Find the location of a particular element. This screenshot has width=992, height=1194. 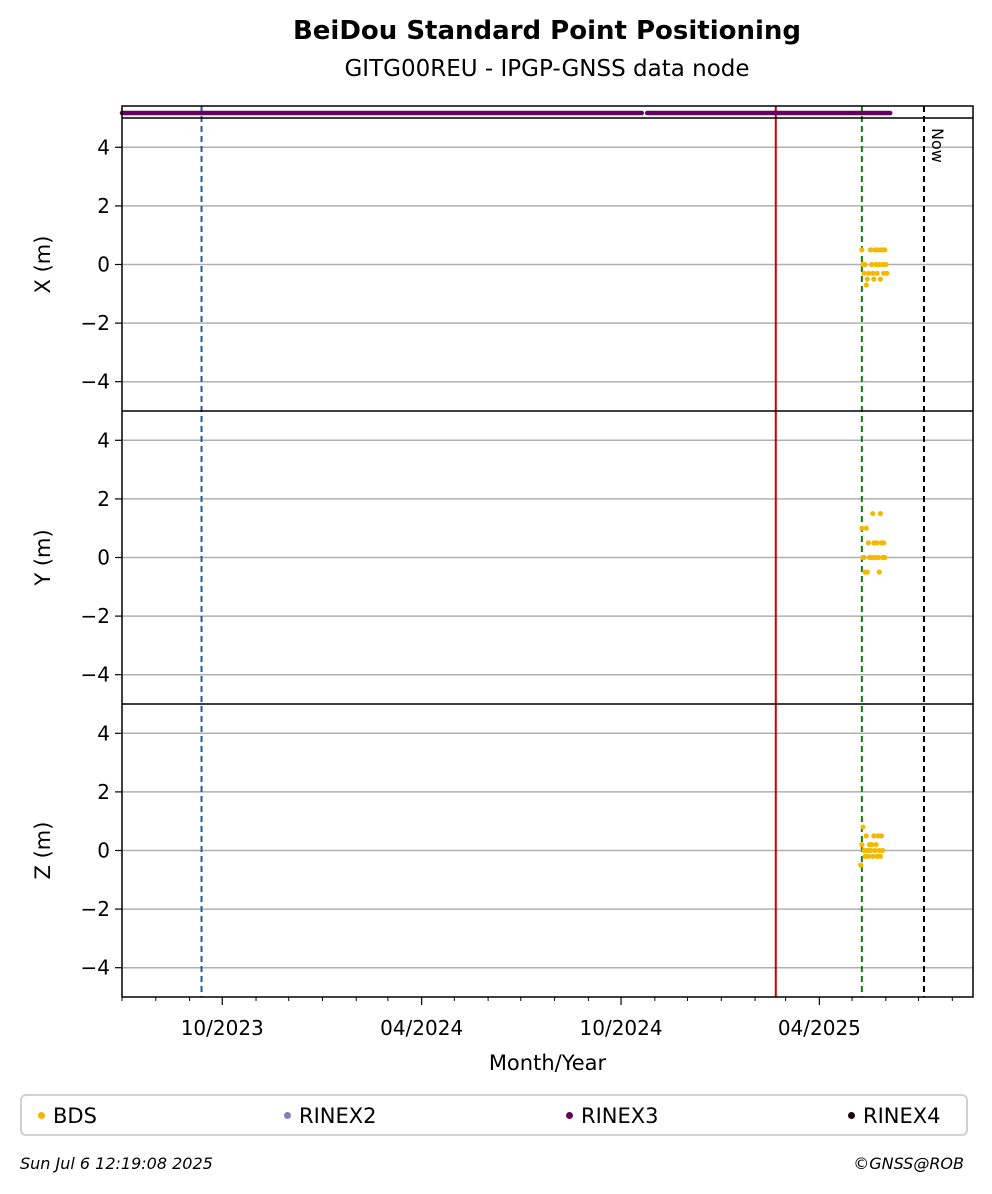

legend-marker-rinex4 is located at coordinates (851, 1115).